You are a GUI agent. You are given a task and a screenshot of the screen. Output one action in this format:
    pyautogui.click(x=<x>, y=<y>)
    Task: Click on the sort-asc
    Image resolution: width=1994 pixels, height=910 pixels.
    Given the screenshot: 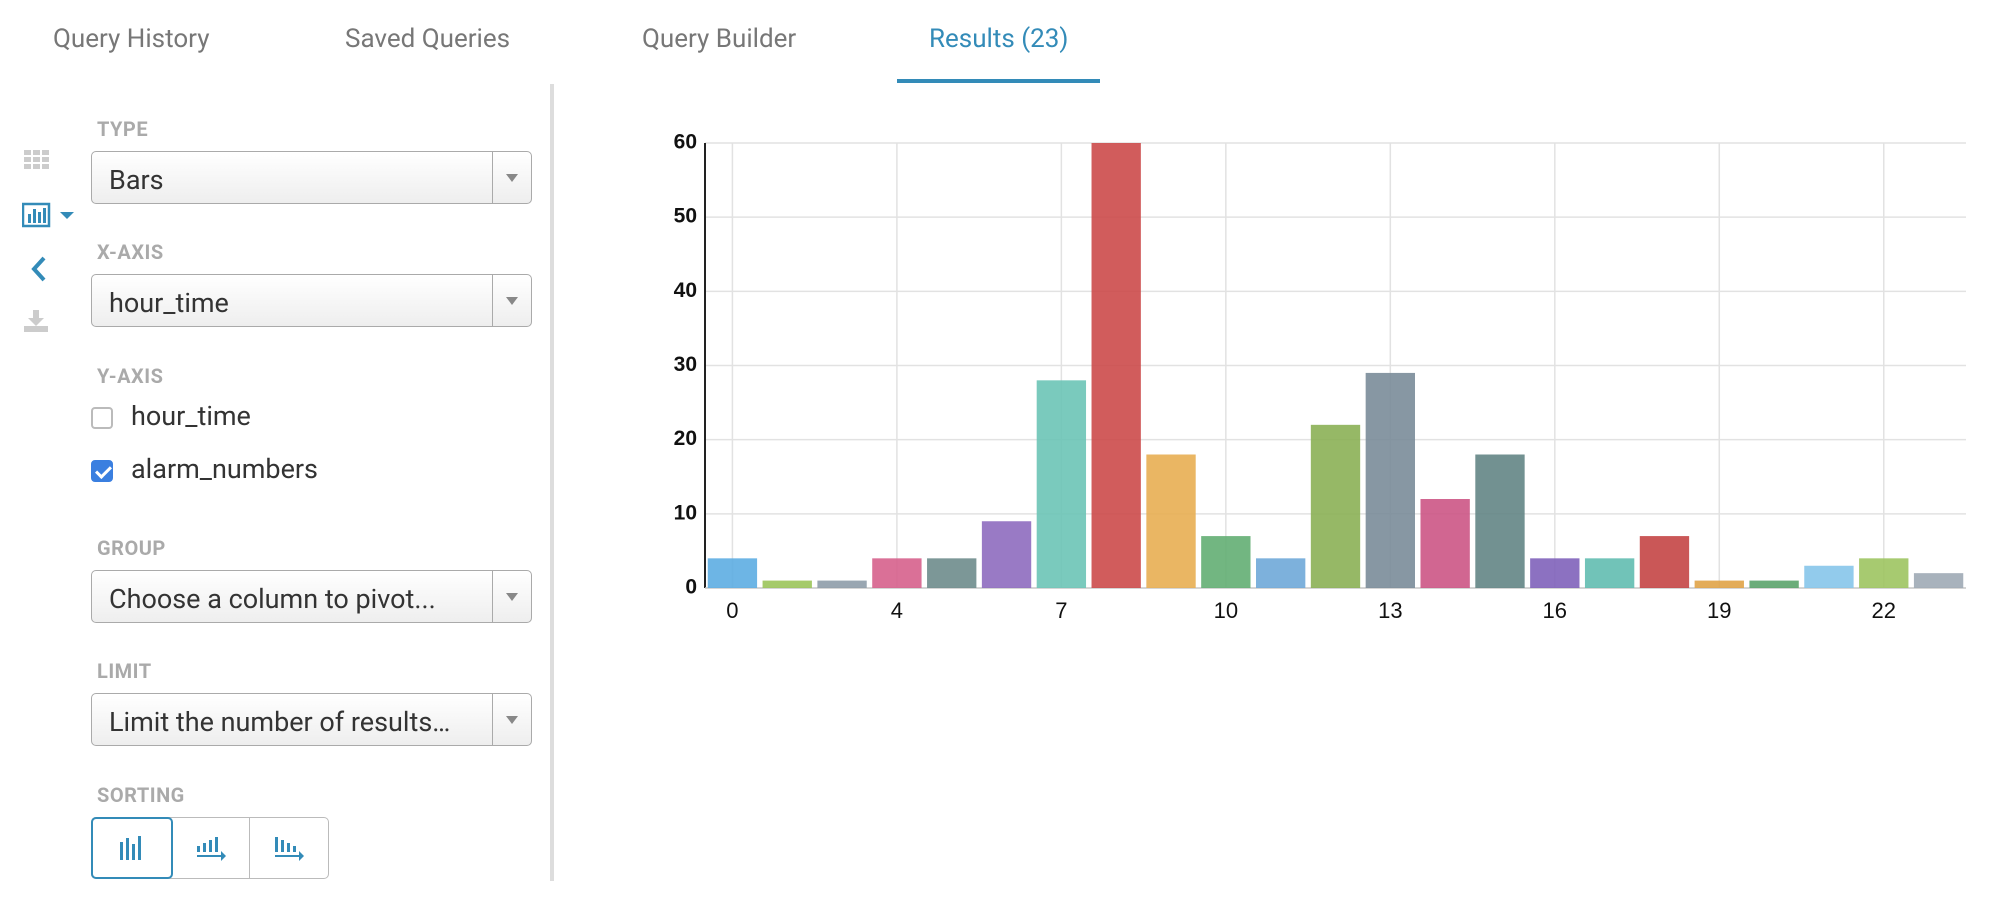 What is the action you would take?
    pyautogui.click(x=211, y=848)
    